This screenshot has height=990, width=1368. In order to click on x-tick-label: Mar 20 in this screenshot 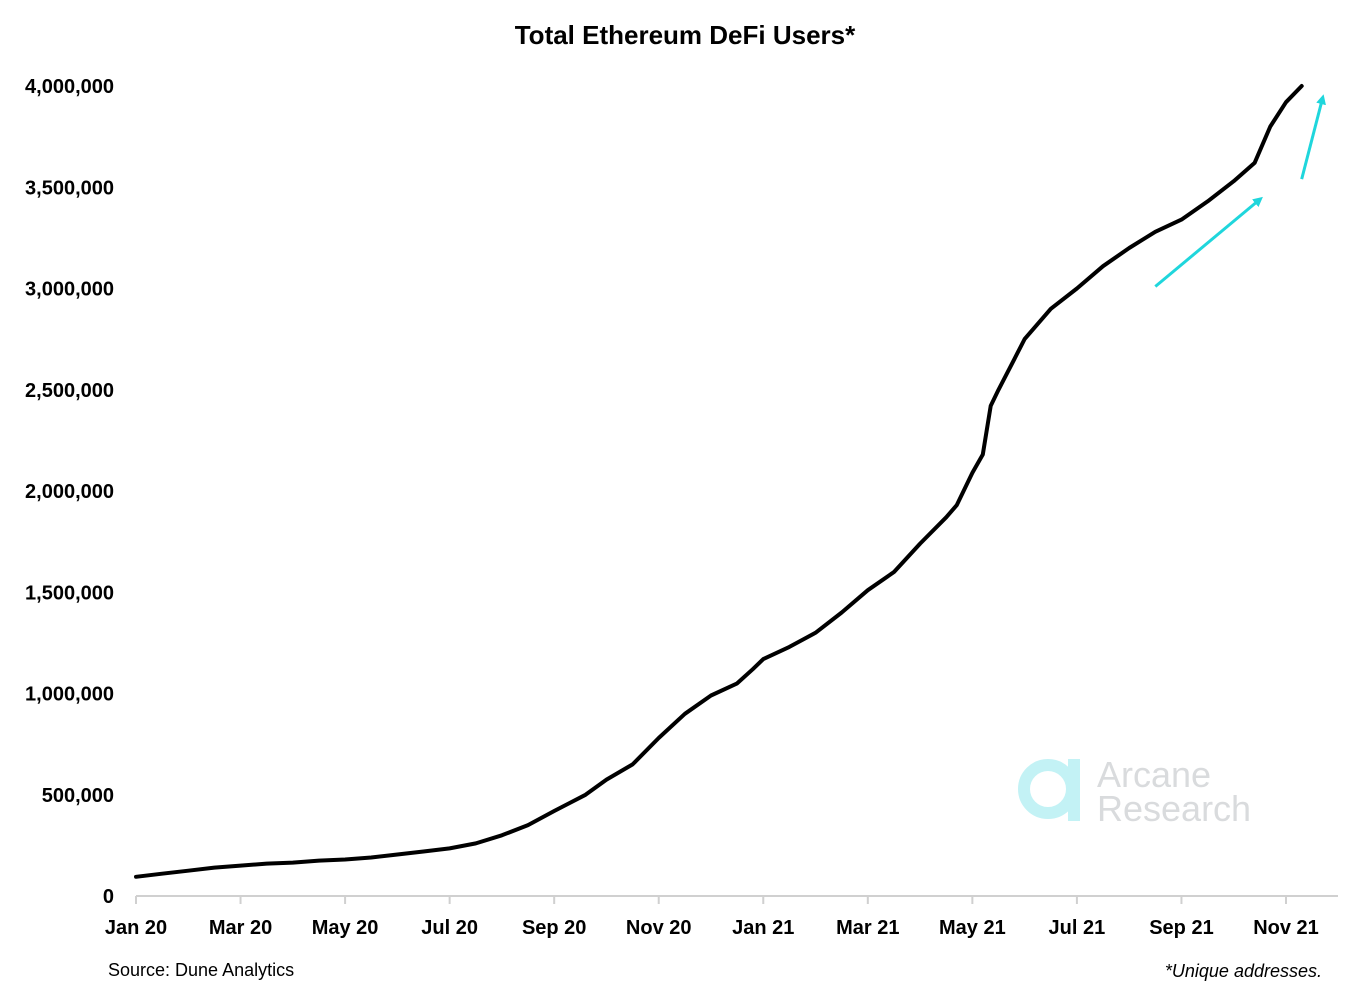, I will do `click(240, 928)`.